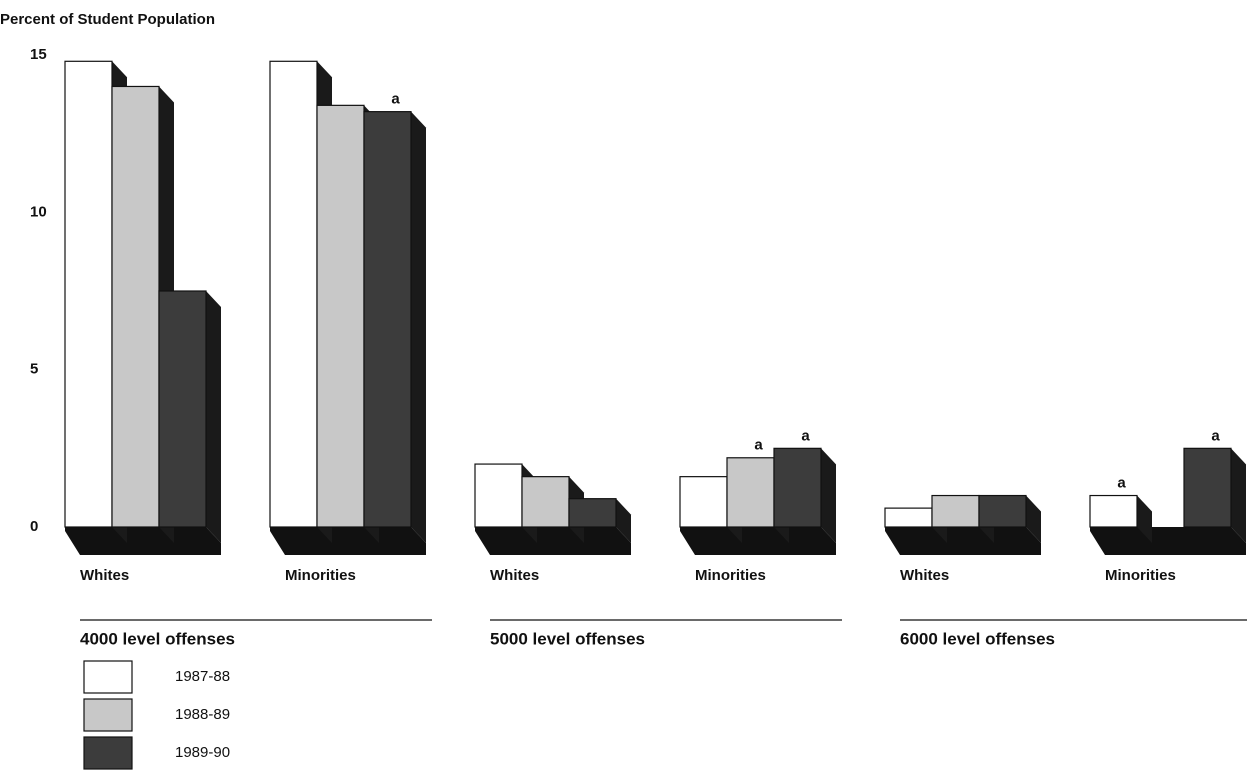 The image size is (1247, 782). Describe the element at coordinates (34, 369) in the screenshot. I see `y-tick-label: 5` at that location.